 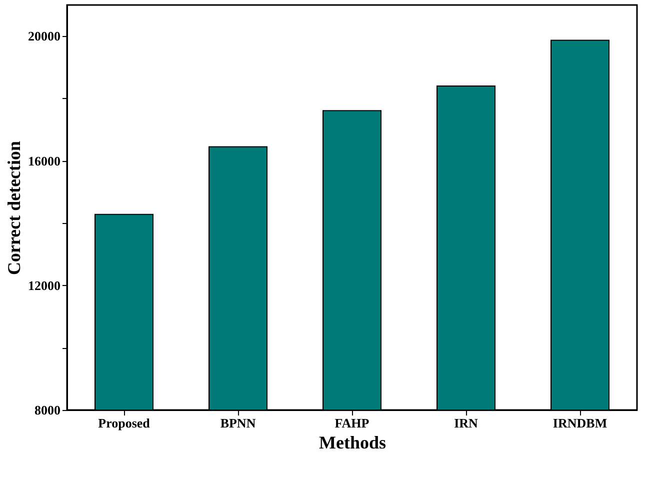 What do you see at coordinates (352, 423) in the screenshot?
I see `x-tick-label: FAHP` at bounding box center [352, 423].